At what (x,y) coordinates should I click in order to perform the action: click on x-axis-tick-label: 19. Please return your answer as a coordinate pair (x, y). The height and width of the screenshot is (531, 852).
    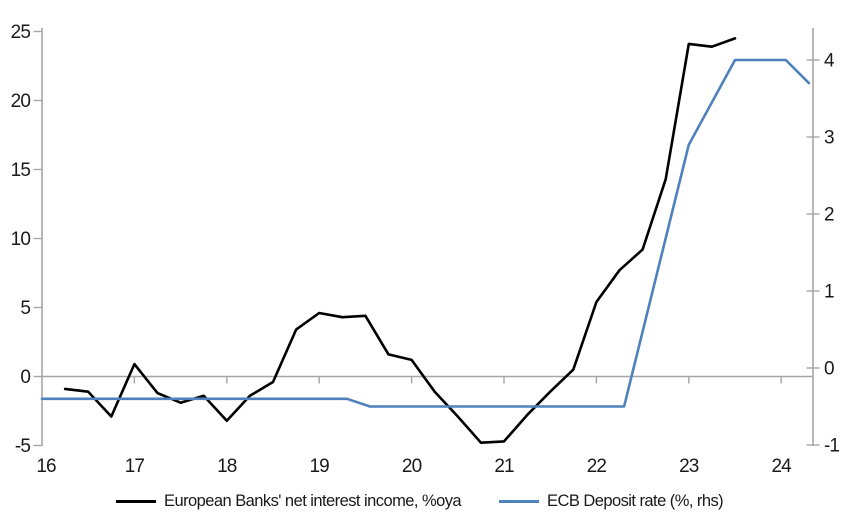
    Looking at the image, I should click on (320, 466).